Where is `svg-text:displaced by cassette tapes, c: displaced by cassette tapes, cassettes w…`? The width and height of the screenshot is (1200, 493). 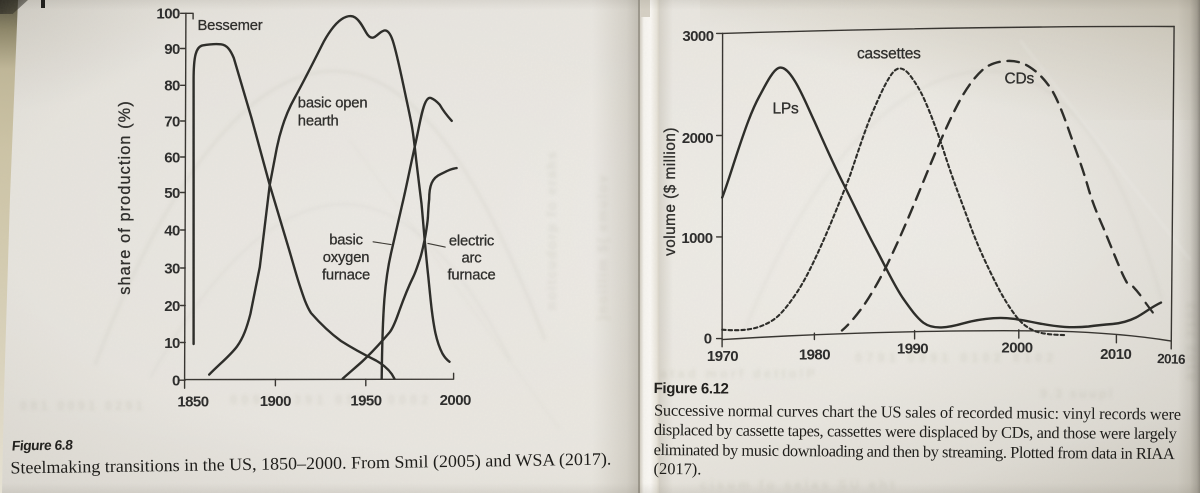
svg-text:displaced by cassette tapes, c: displaced by cassette tapes, cassettes w… is located at coordinates (916, 431).